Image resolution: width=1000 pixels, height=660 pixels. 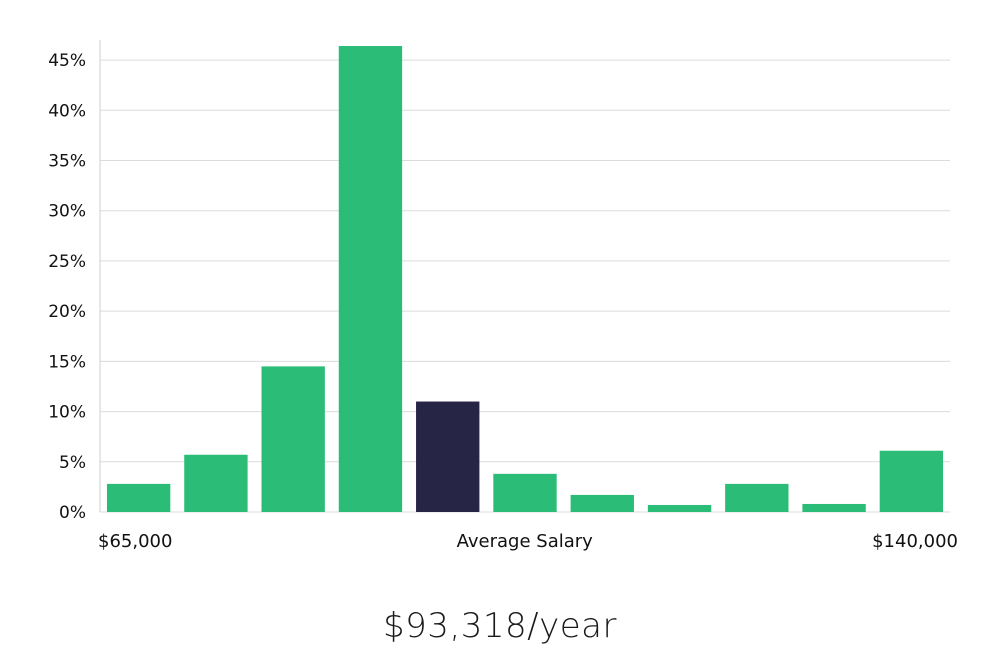 What do you see at coordinates (67, 162) in the screenshot?
I see `y-tick-label: 35%` at bounding box center [67, 162].